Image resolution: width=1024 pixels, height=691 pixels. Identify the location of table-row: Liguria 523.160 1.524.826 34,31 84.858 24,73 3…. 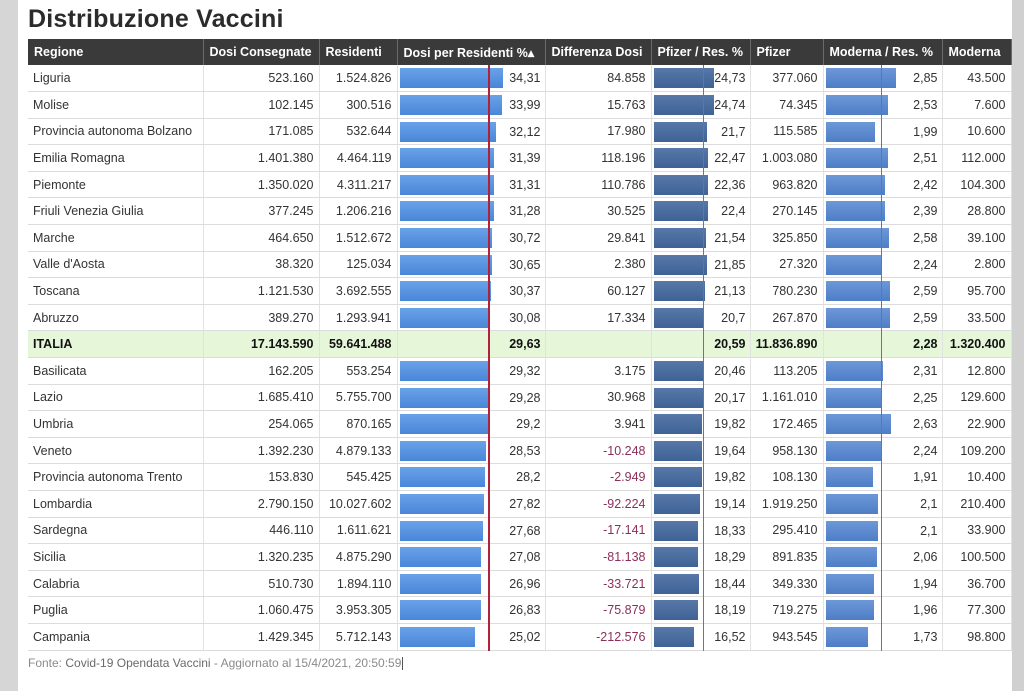
(520, 79).